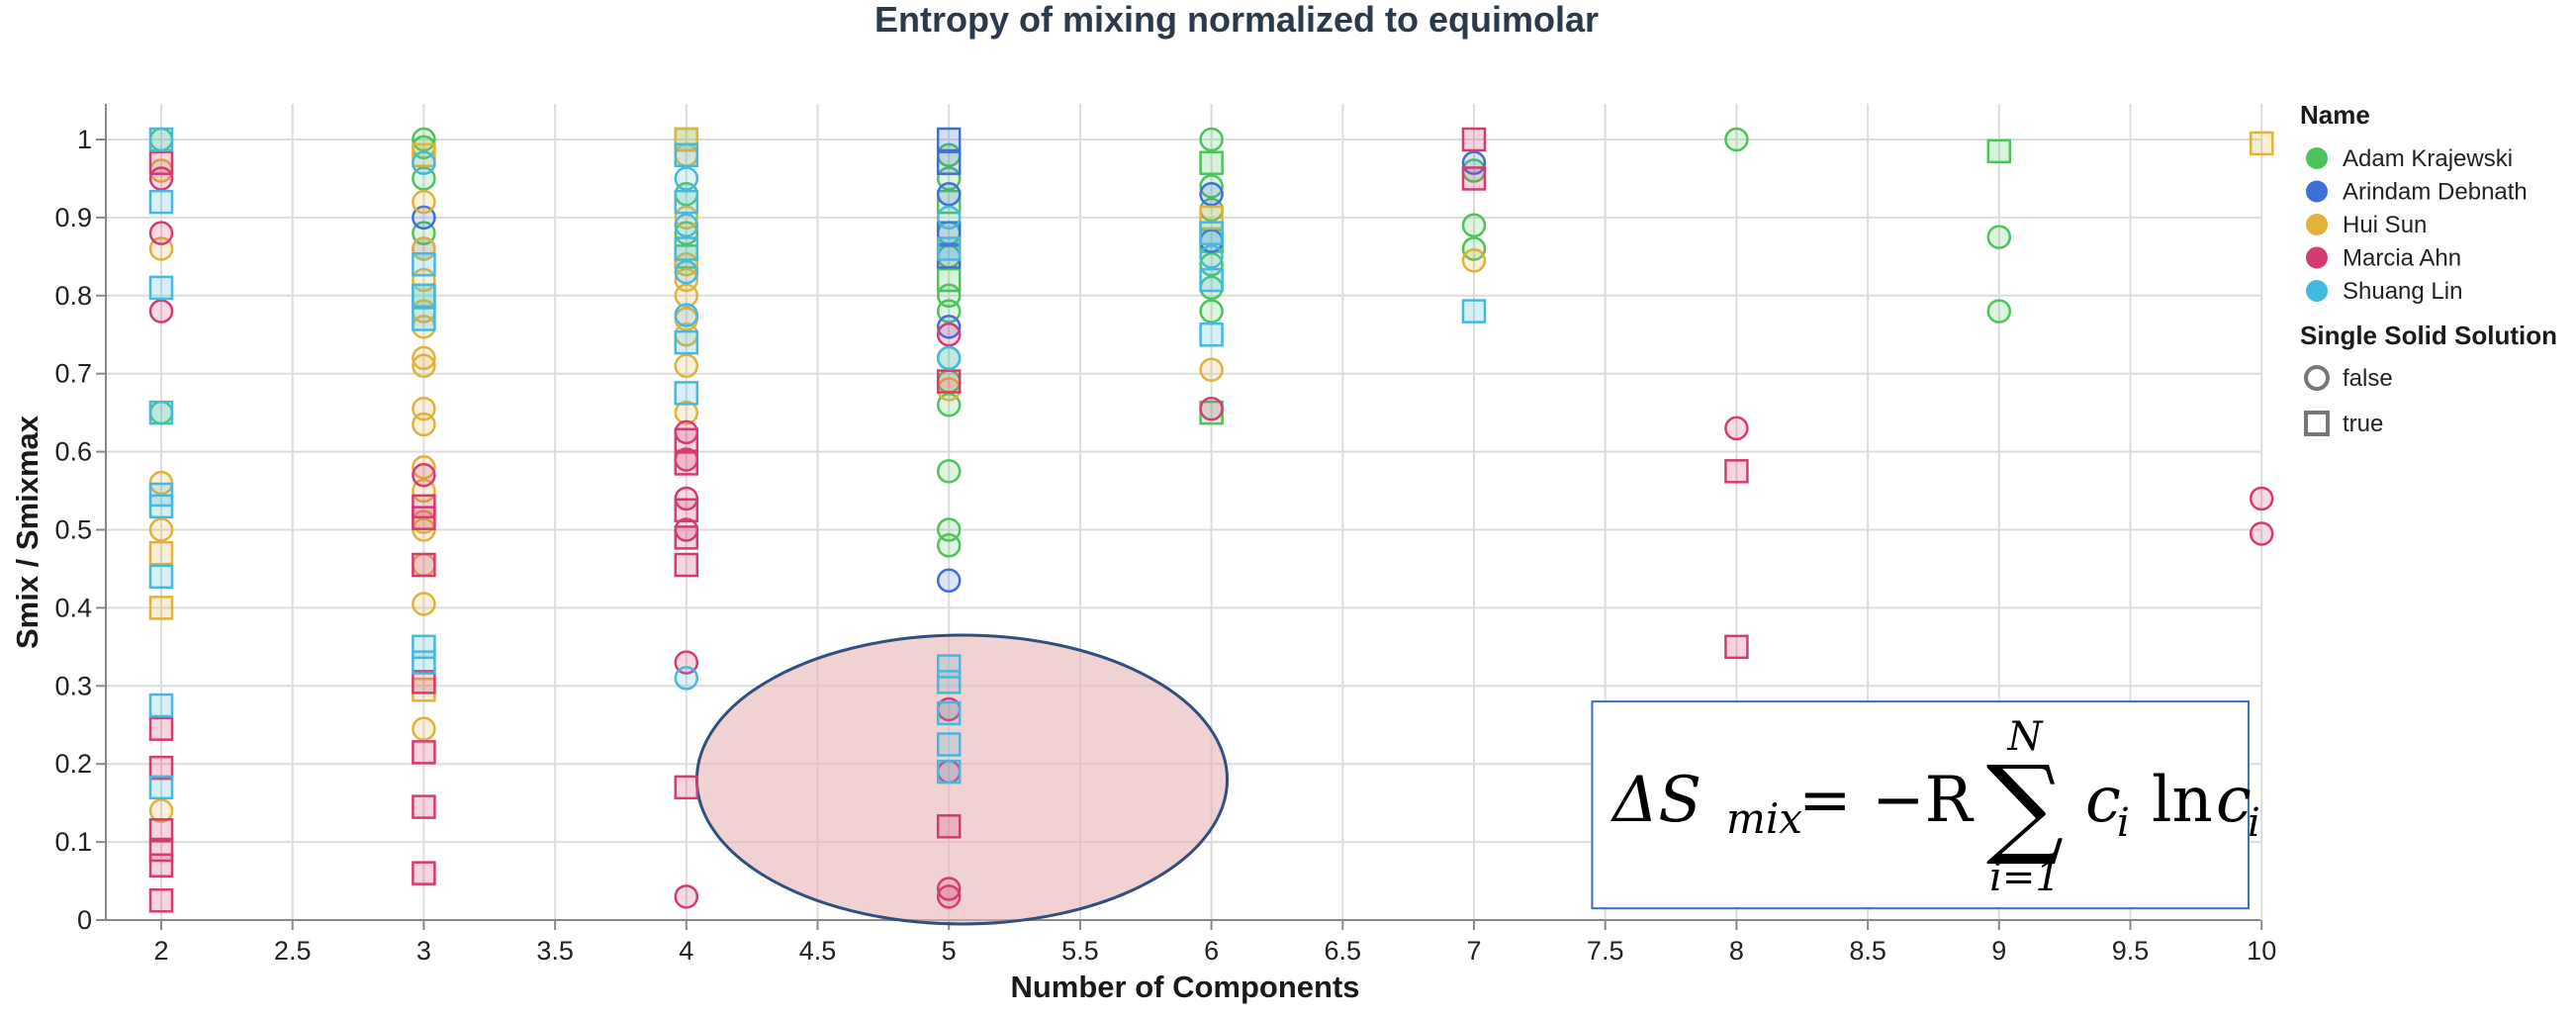 The height and width of the screenshot is (1017, 2576). Describe the element at coordinates (2402, 258) in the screenshot. I see `legend-label-marcia-ahn: Marcia Ahn` at that location.